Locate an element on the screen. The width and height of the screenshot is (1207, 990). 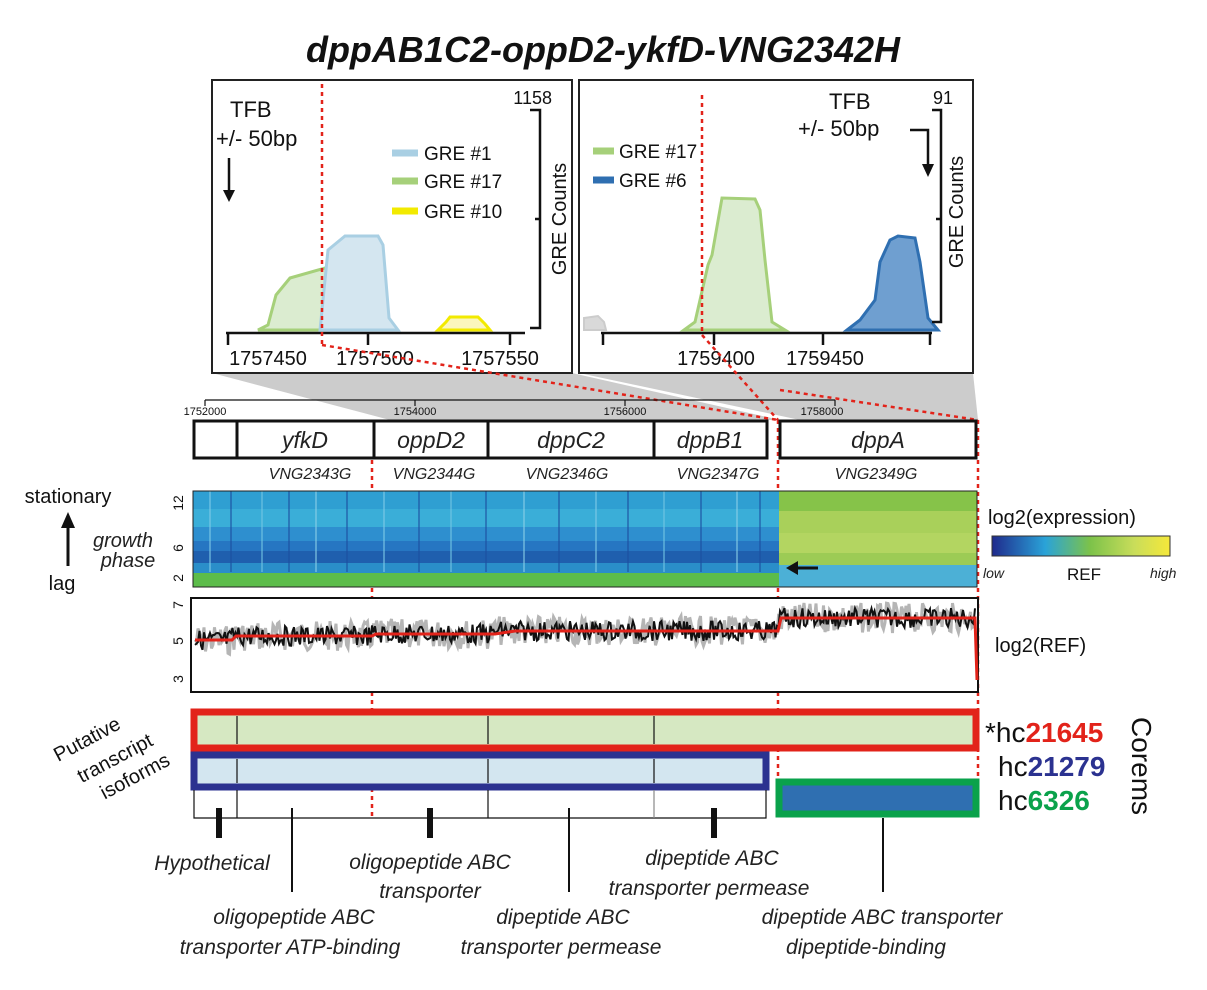
gene-name-dppb1: dppB1 is located at coordinates (710, 440).